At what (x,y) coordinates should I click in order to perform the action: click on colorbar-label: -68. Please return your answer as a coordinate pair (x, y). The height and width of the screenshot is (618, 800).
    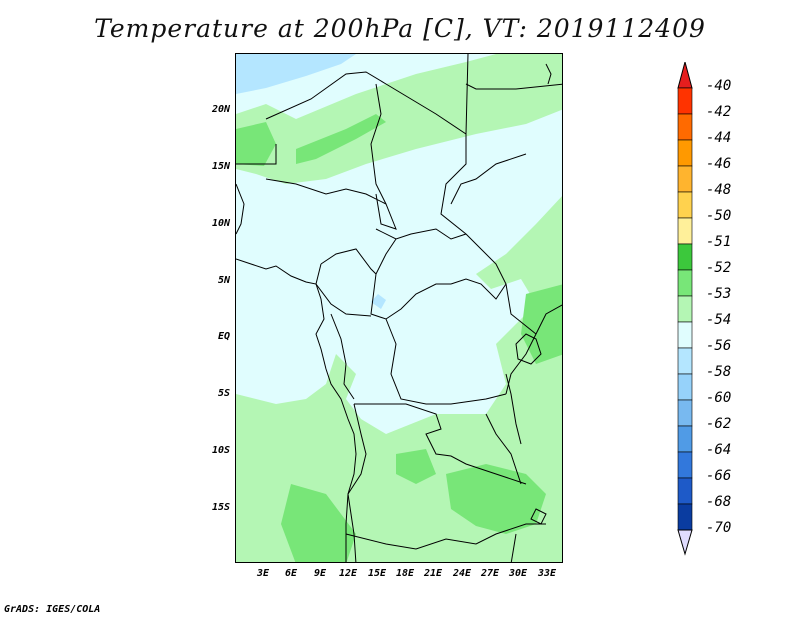
    Looking at the image, I should click on (719, 502).